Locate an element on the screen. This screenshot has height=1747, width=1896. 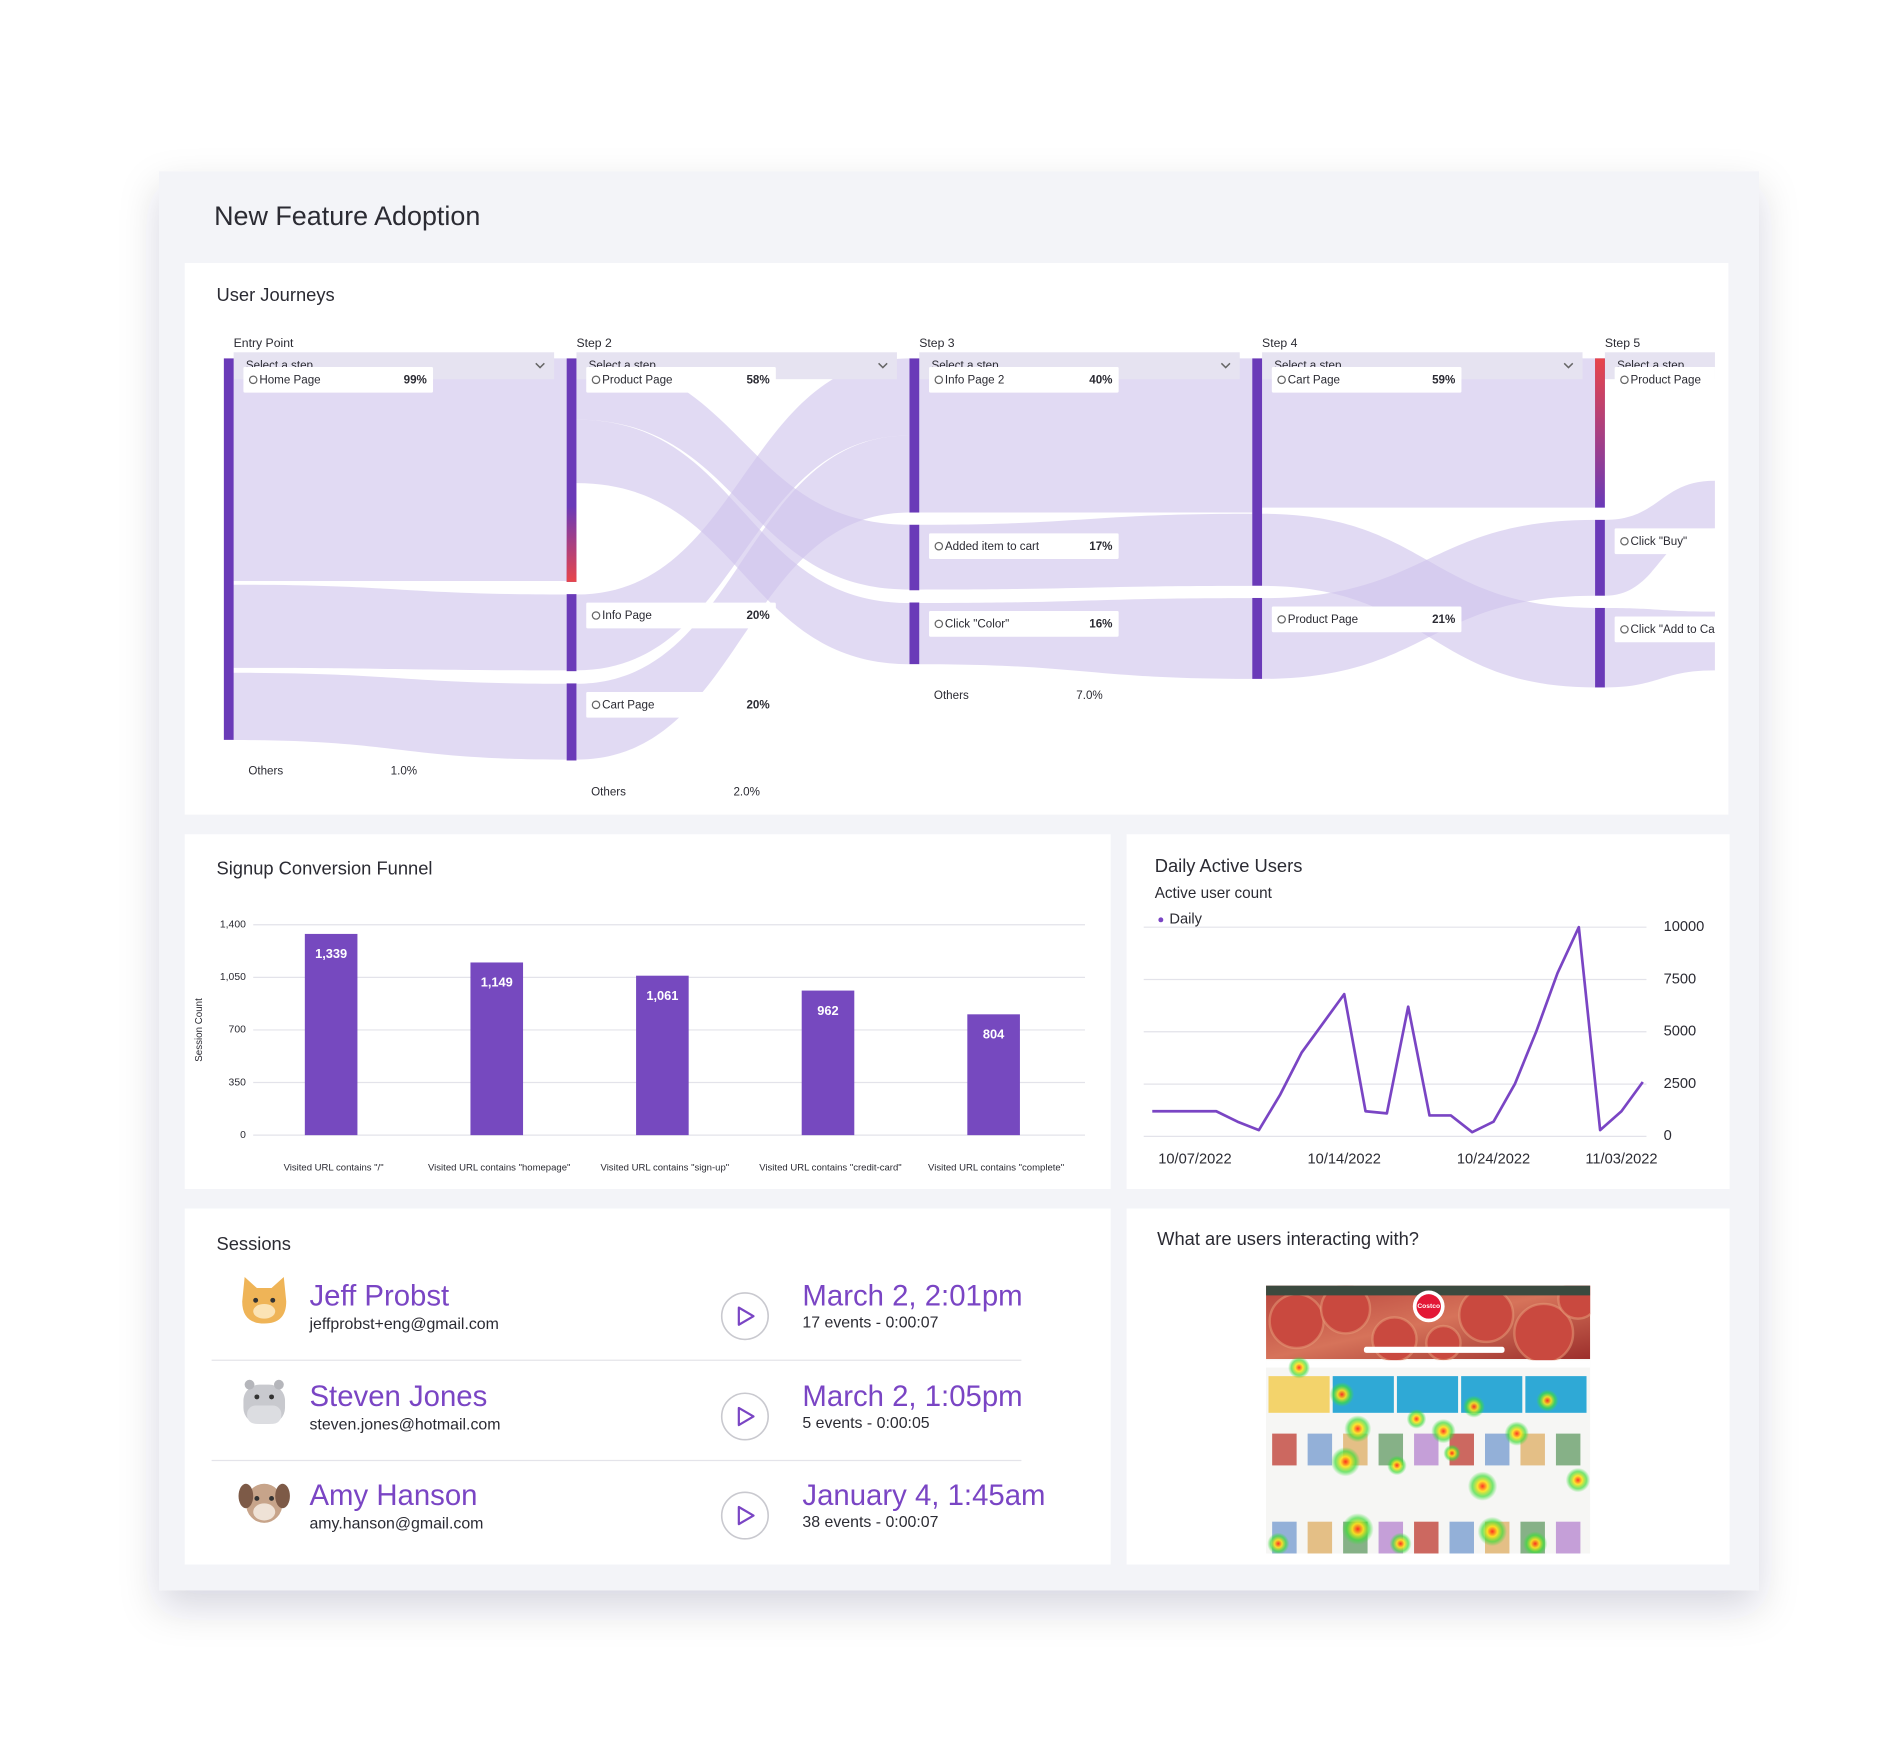
y-tick-label: 1,050 is located at coordinates (233, 977).